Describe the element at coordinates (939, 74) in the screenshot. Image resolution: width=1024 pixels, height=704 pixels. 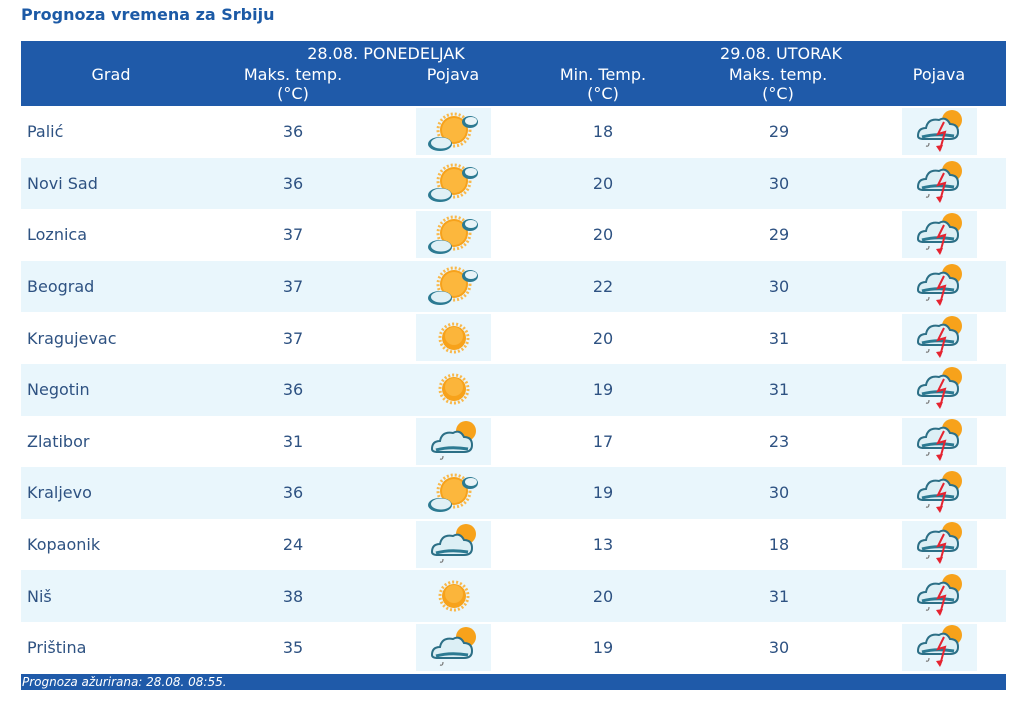
I see `header-day2-phenomenon: Pojava` at that location.